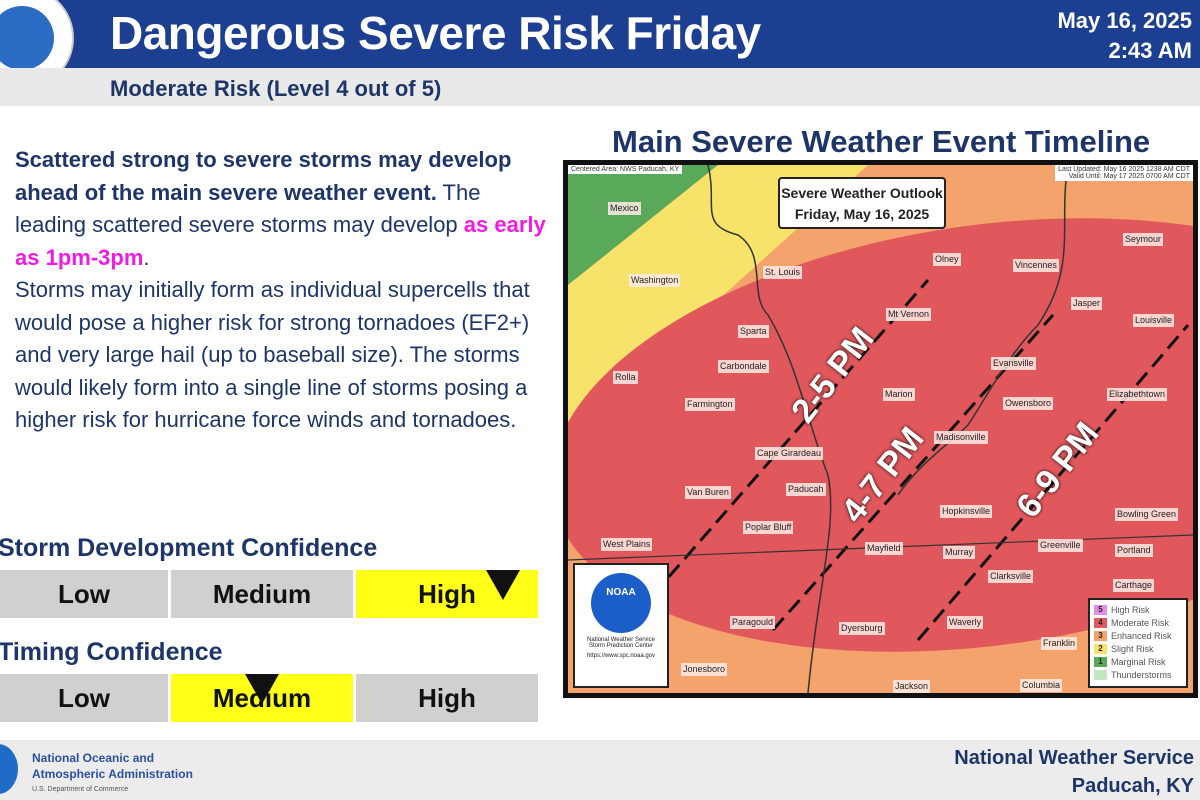  Describe the element at coordinates (1154, 320) in the screenshot. I see `city-label: Louisville` at that location.